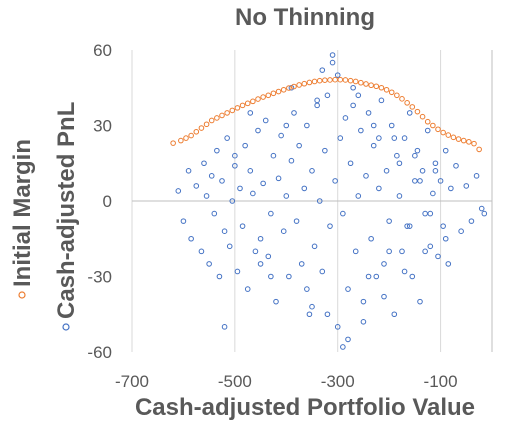 The height and width of the screenshot is (439, 516). What do you see at coordinates (66, 327) in the screenshot?
I see `legend-marker` at bounding box center [66, 327].